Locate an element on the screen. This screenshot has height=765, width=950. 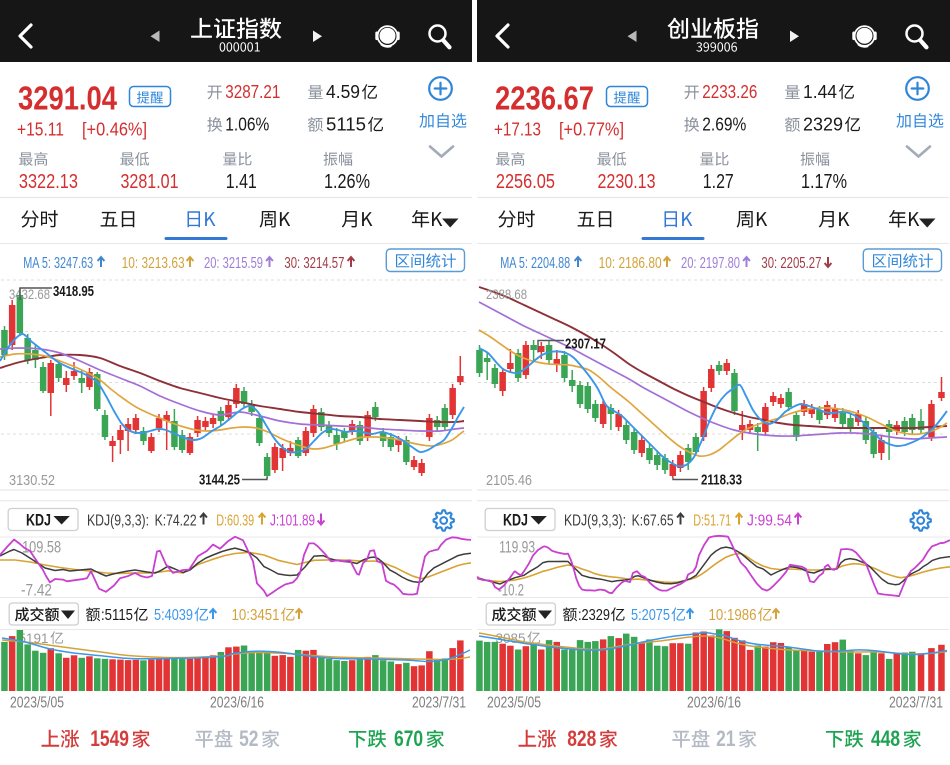
svg-text: 2256.05 is located at coordinates (525, 182).